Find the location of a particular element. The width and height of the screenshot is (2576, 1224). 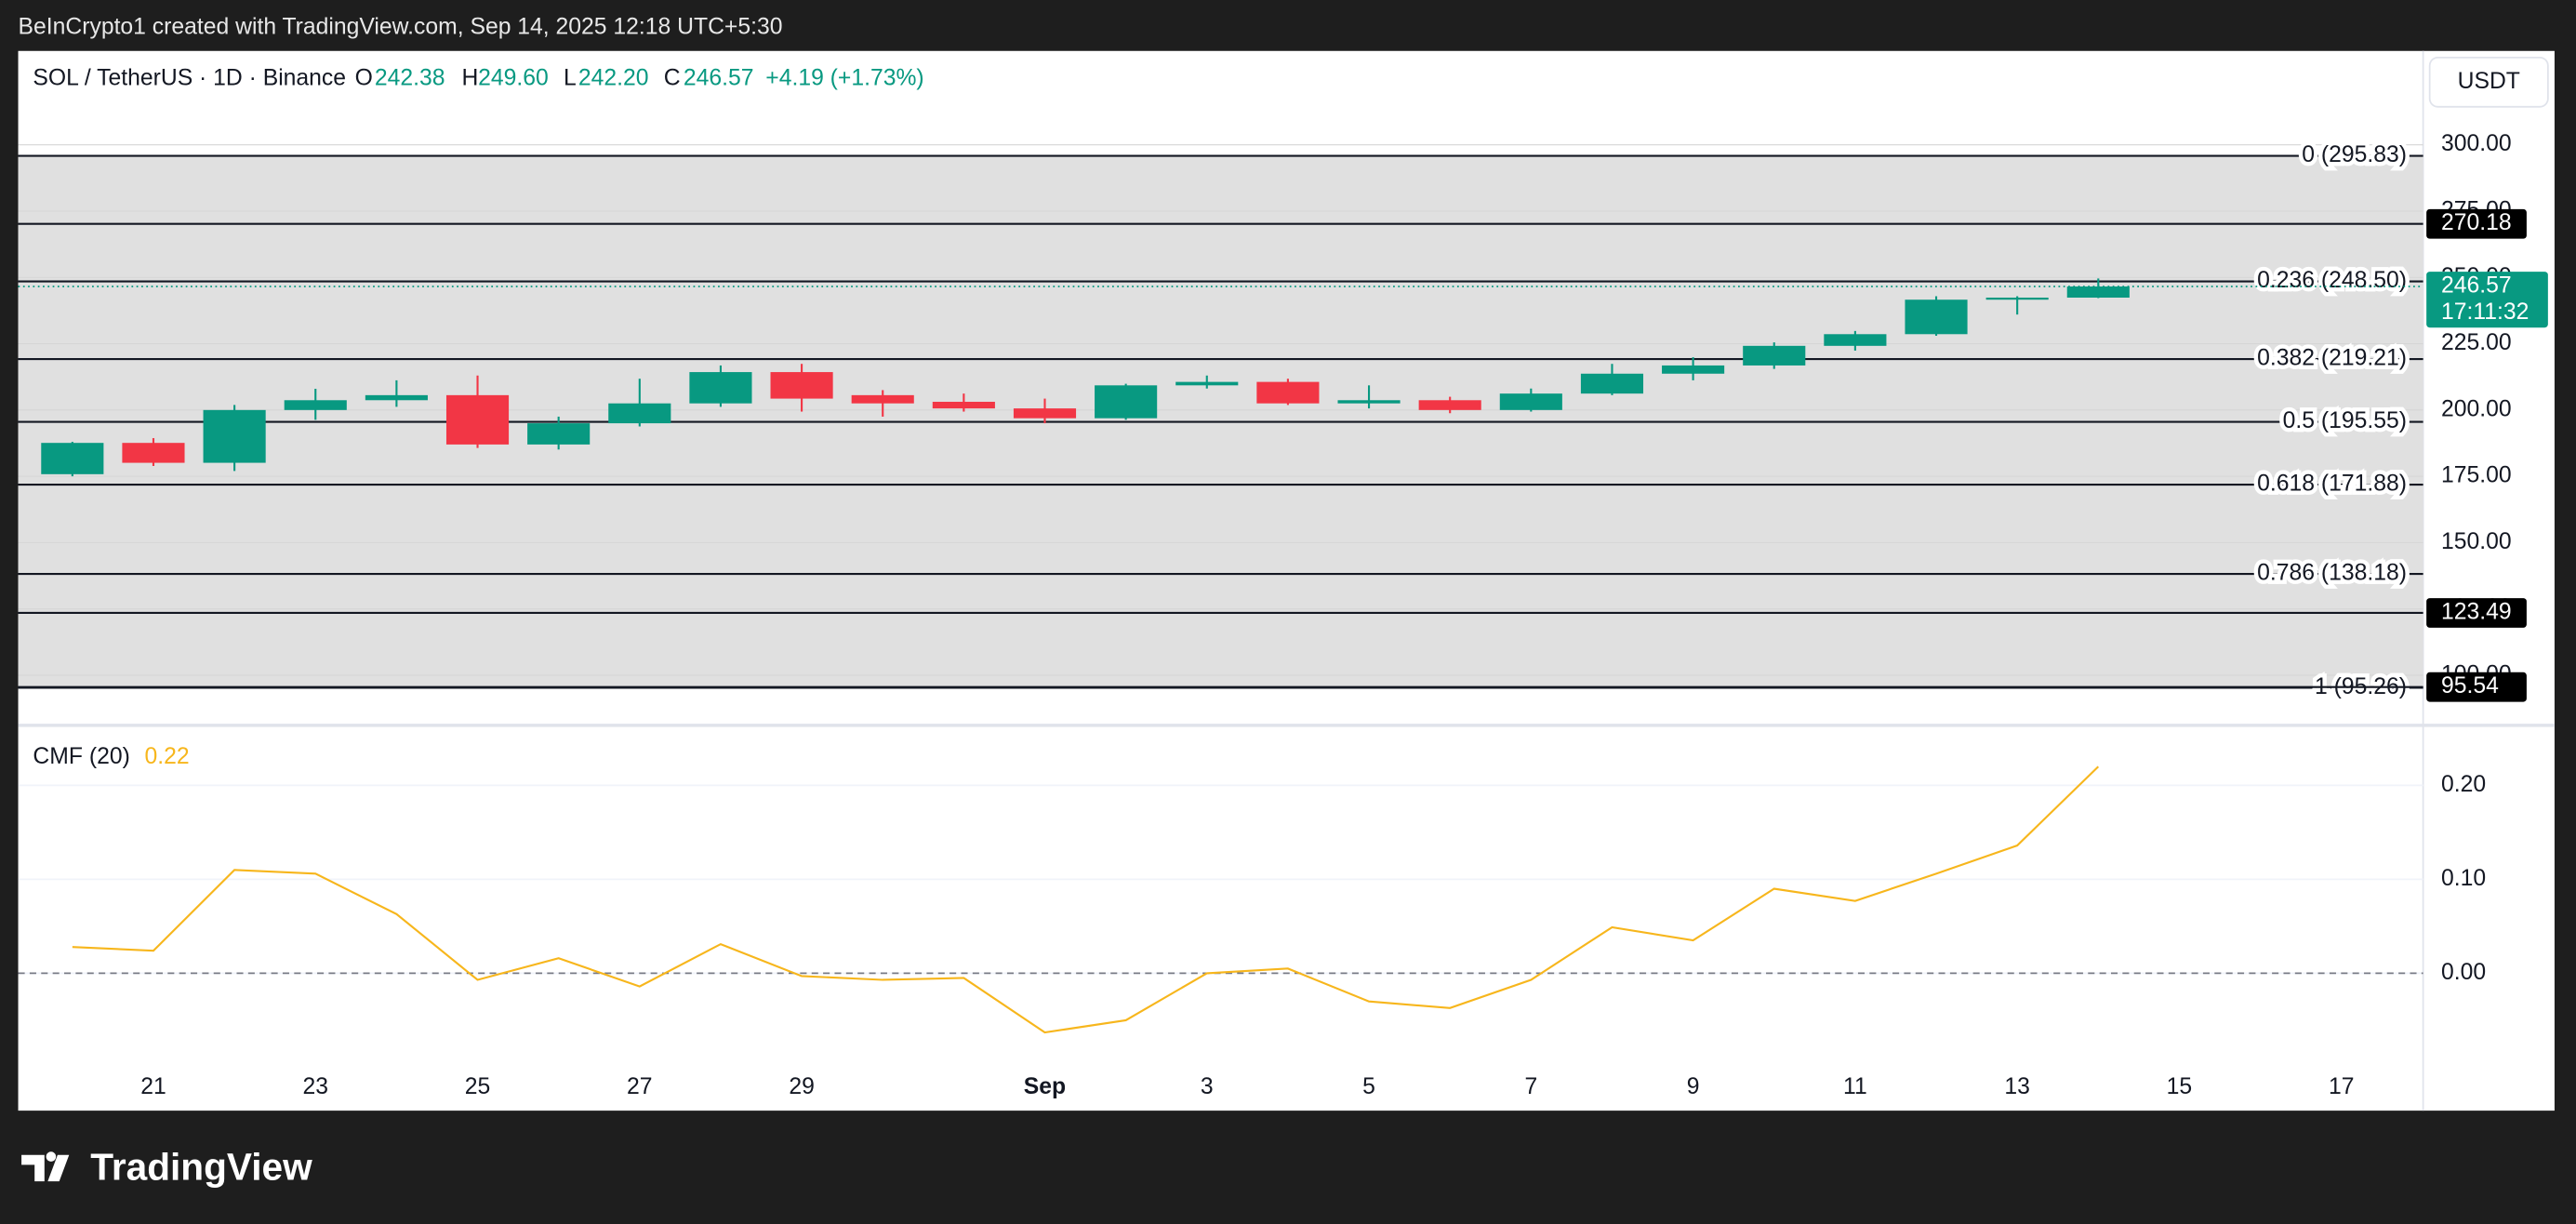

x-tick-label: 25 is located at coordinates (478, 1086).